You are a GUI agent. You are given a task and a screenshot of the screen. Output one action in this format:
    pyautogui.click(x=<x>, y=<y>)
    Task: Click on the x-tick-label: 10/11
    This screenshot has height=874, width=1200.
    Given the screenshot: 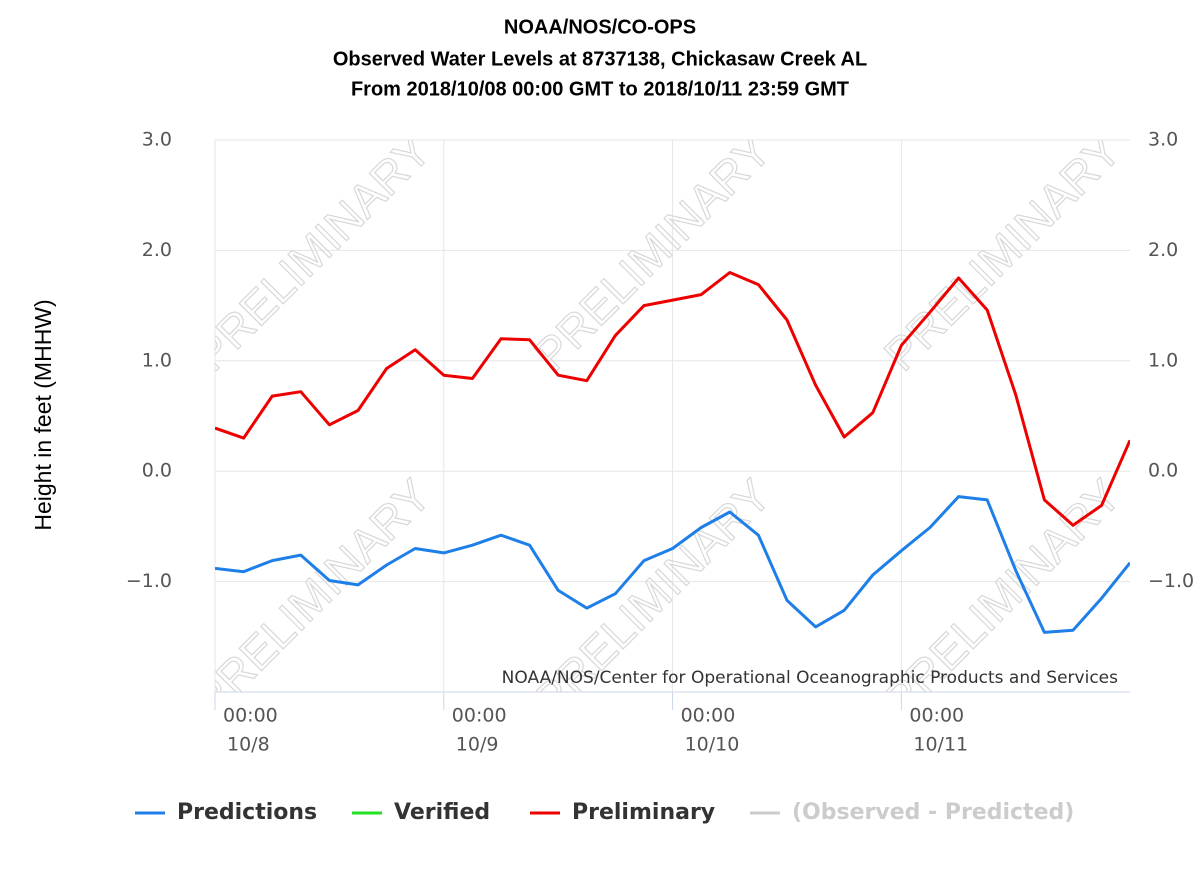 What is the action you would take?
    pyautogui.click(x=940, y=745)
    